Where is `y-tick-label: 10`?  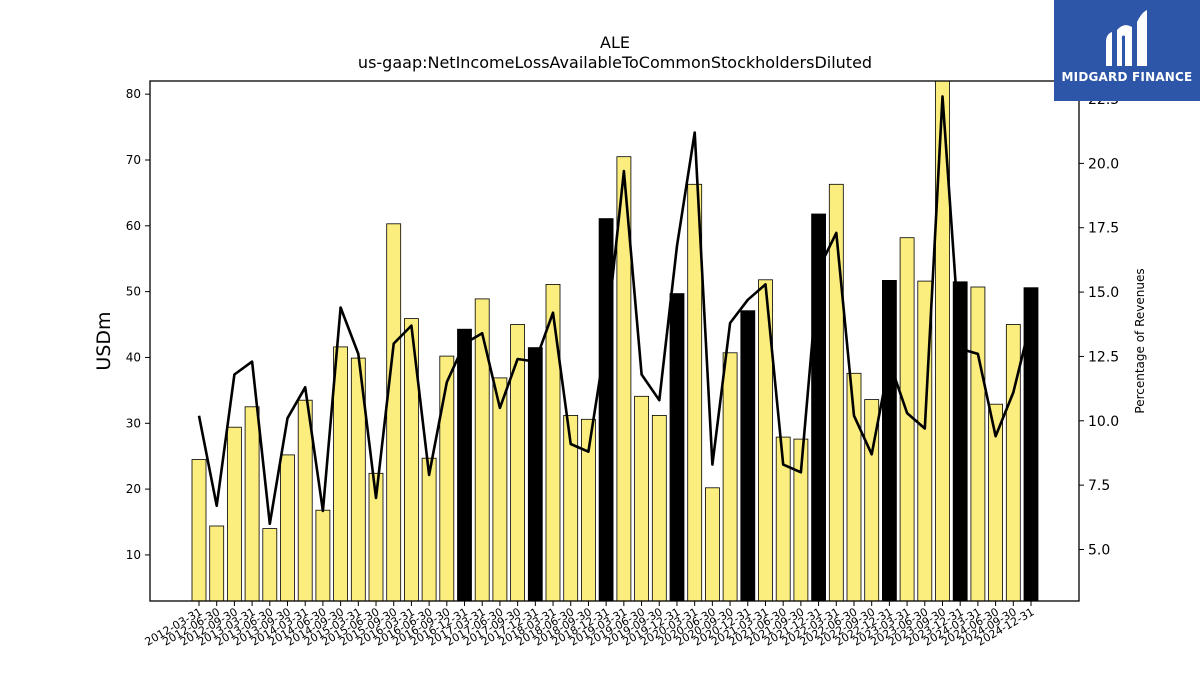 y-tick-label: 10 is located at coordinates (133, 555).